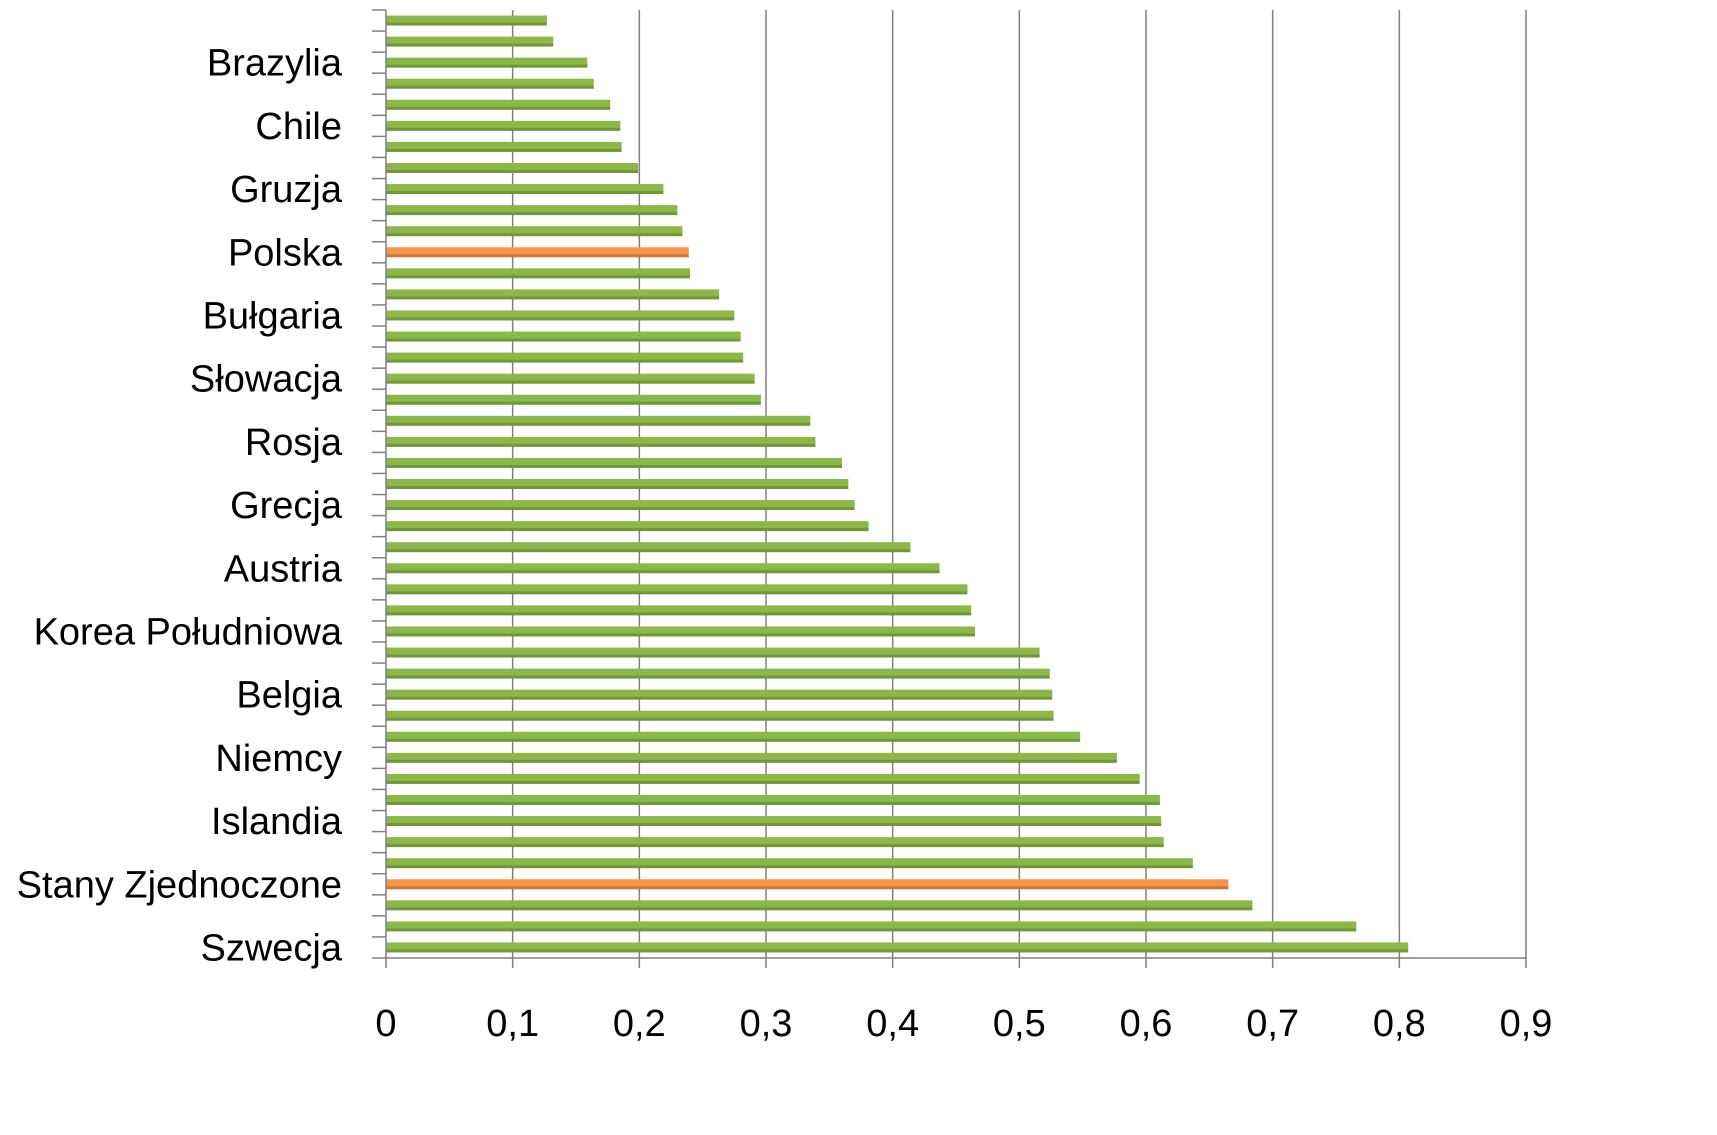 The height and width of the screenshot is (1135, 1717). Describe the element at coordinates (766, 1024) in the screenshot. I see `x-tick-label: 0,3` at that location.